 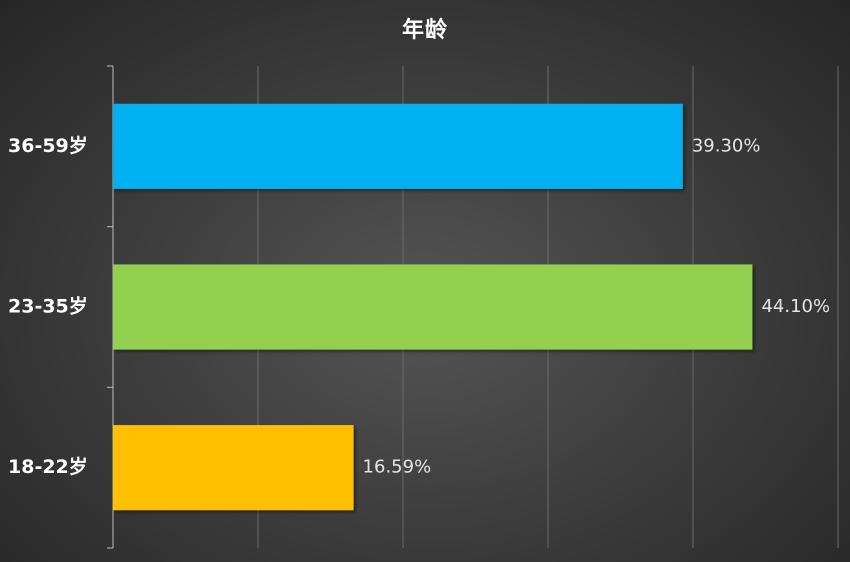 What do you see at coordinates (48, 306) in the screenshot?
I see `category-label: 23-35岁` at bounding box center [48, 306].